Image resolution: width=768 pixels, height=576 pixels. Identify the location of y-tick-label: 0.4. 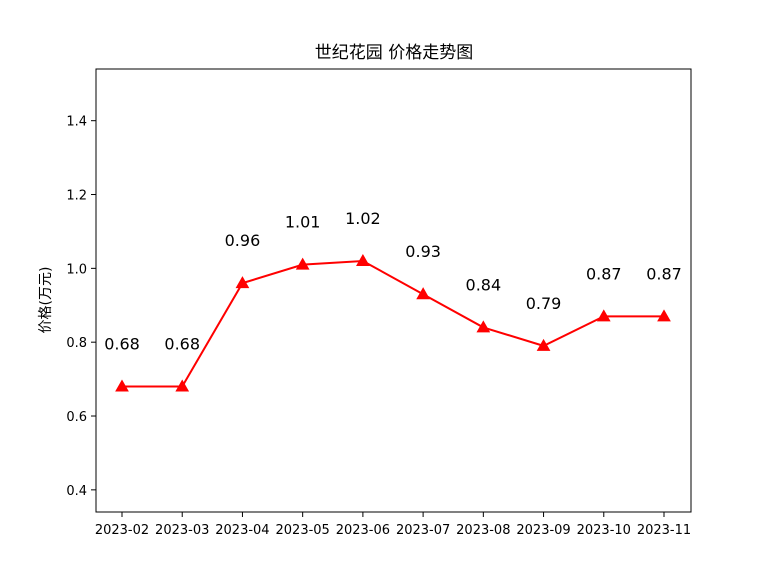
(76, 491).